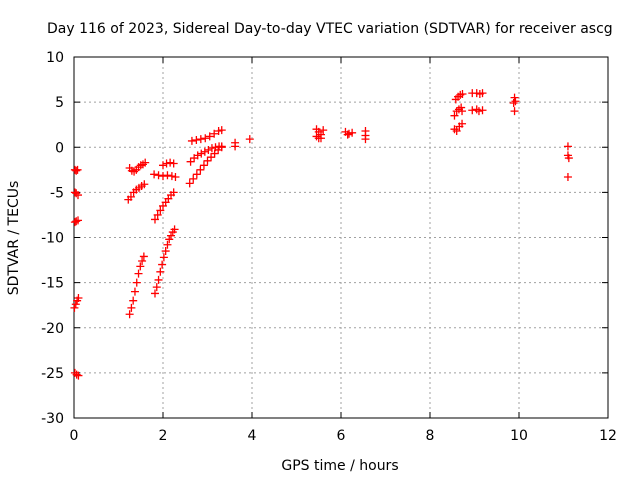 This screenshot has width=640, height=480. What do you see at coordinates (519, 436) in the screenshot?
I see `x-tick-label: 10` at bounding box center [519, 436].